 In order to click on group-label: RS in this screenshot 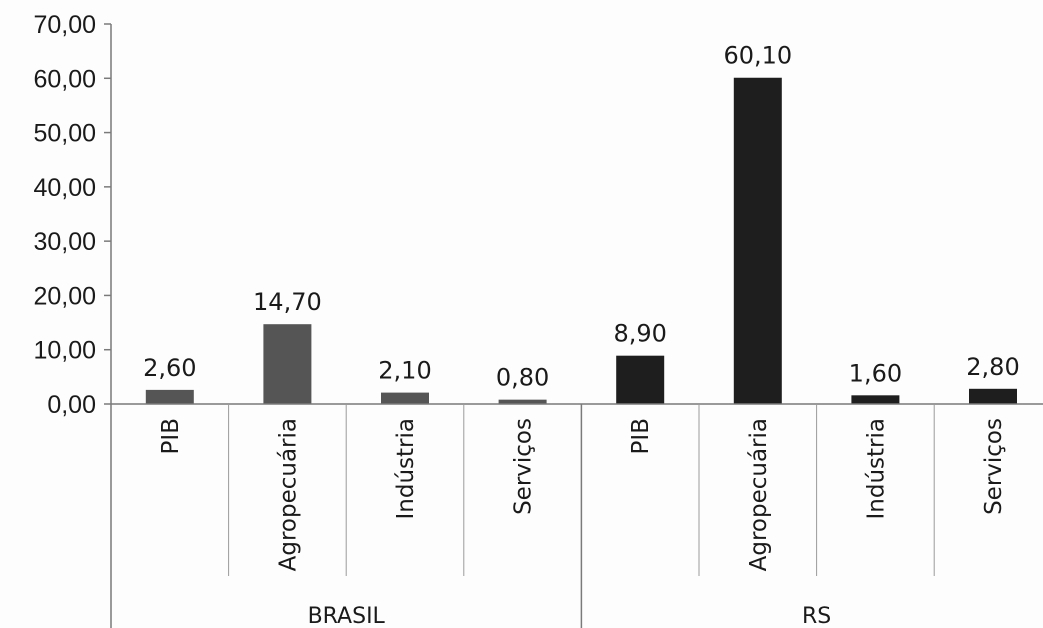, I will do `click(816, 616)`.